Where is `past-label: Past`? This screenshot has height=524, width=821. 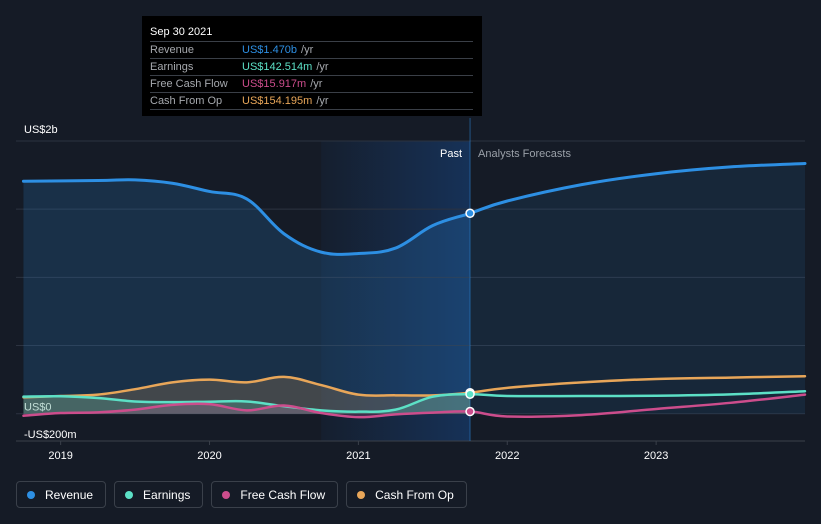
past-label: Past is located at coordinates (451, 154).